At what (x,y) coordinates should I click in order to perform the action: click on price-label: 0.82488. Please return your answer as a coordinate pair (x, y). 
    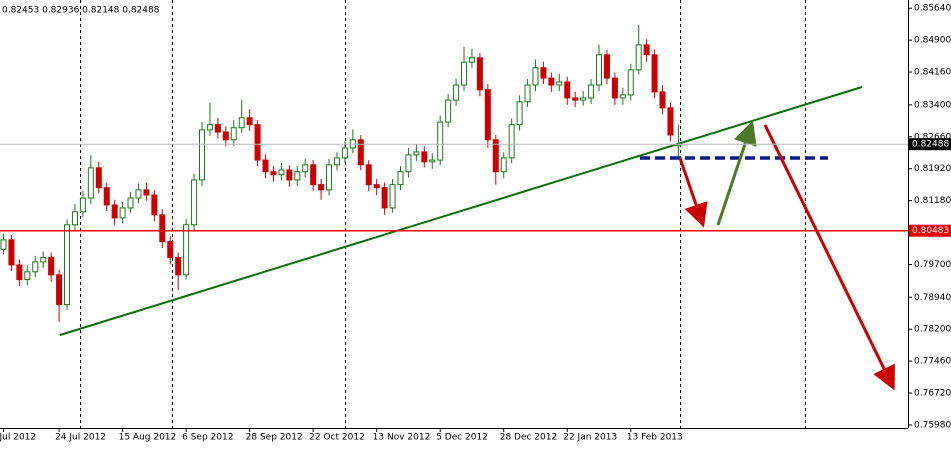
    Looking at the image, I should click on (930, 145).